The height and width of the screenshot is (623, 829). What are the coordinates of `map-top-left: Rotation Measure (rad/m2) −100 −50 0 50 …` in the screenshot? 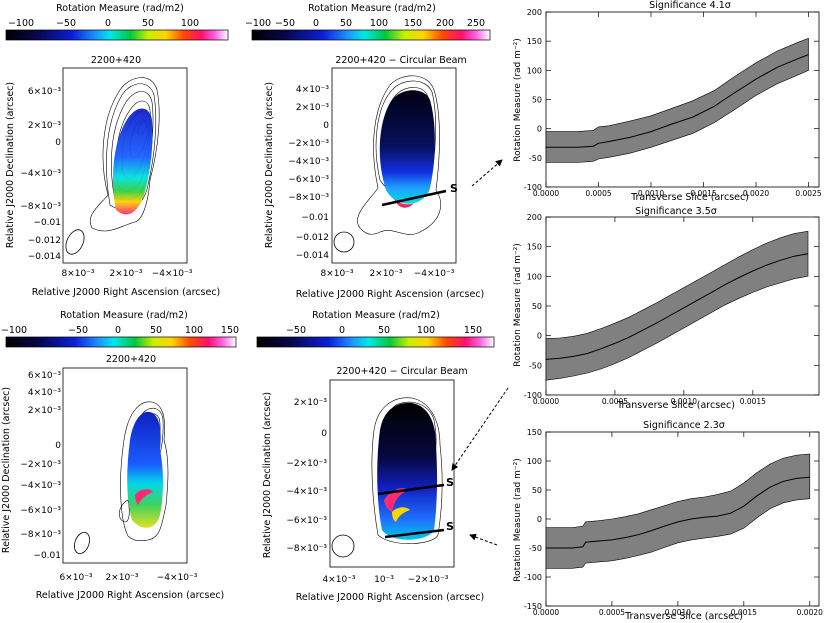 It's located at (117, 150).